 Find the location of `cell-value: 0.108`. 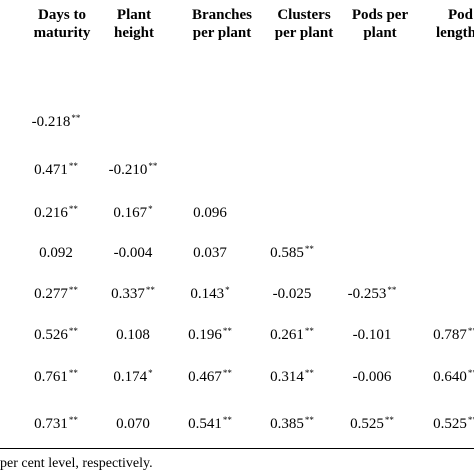

cell-value: 0.108 is located at coordinates (133, 335).